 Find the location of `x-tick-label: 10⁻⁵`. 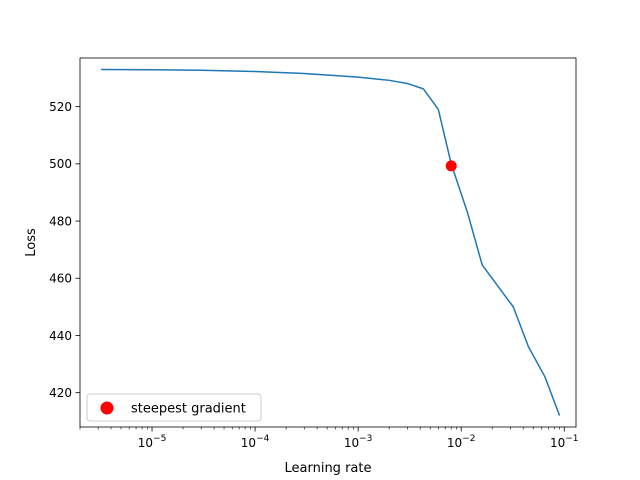

x-tick-label: 10⁻⁵ is located at coordinates (152, 442).